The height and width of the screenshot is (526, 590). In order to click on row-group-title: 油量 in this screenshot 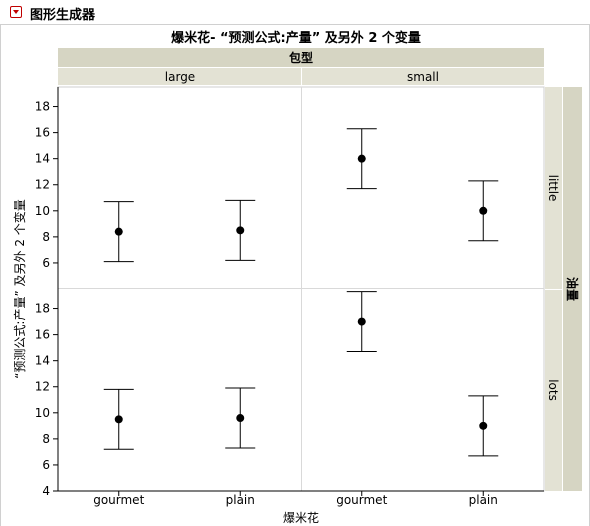, I will do `click(572, 289)`.